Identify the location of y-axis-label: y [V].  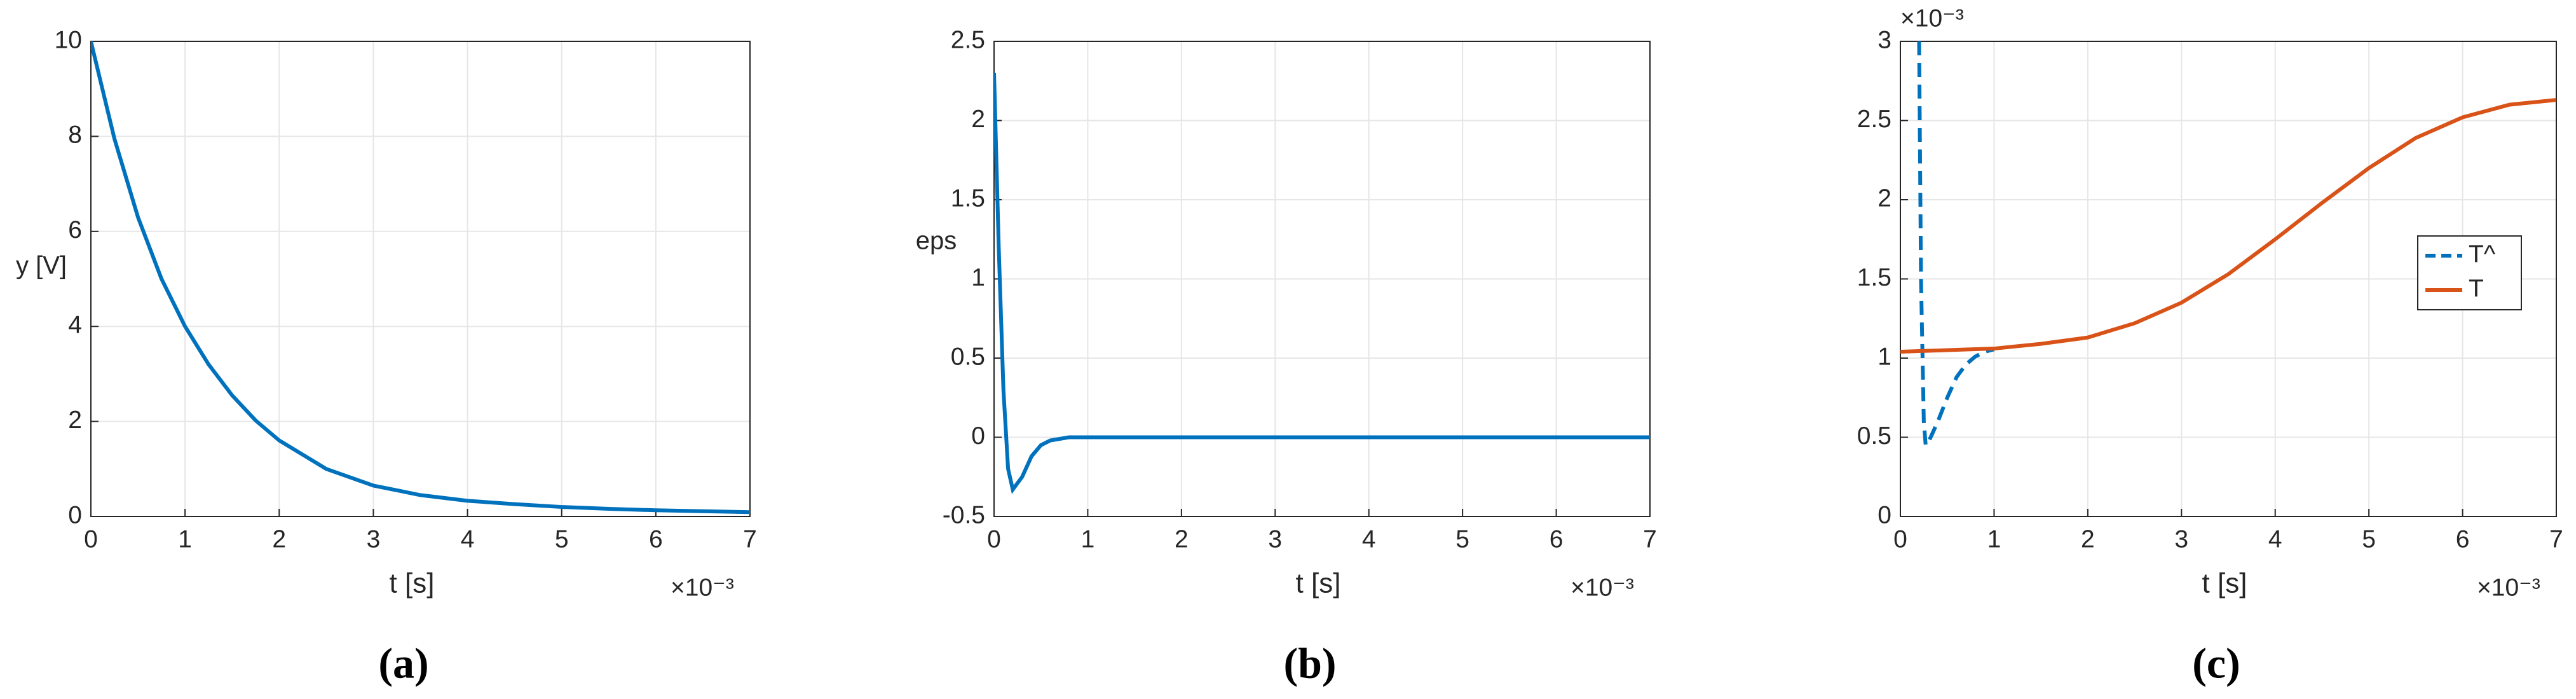
(41, 266).